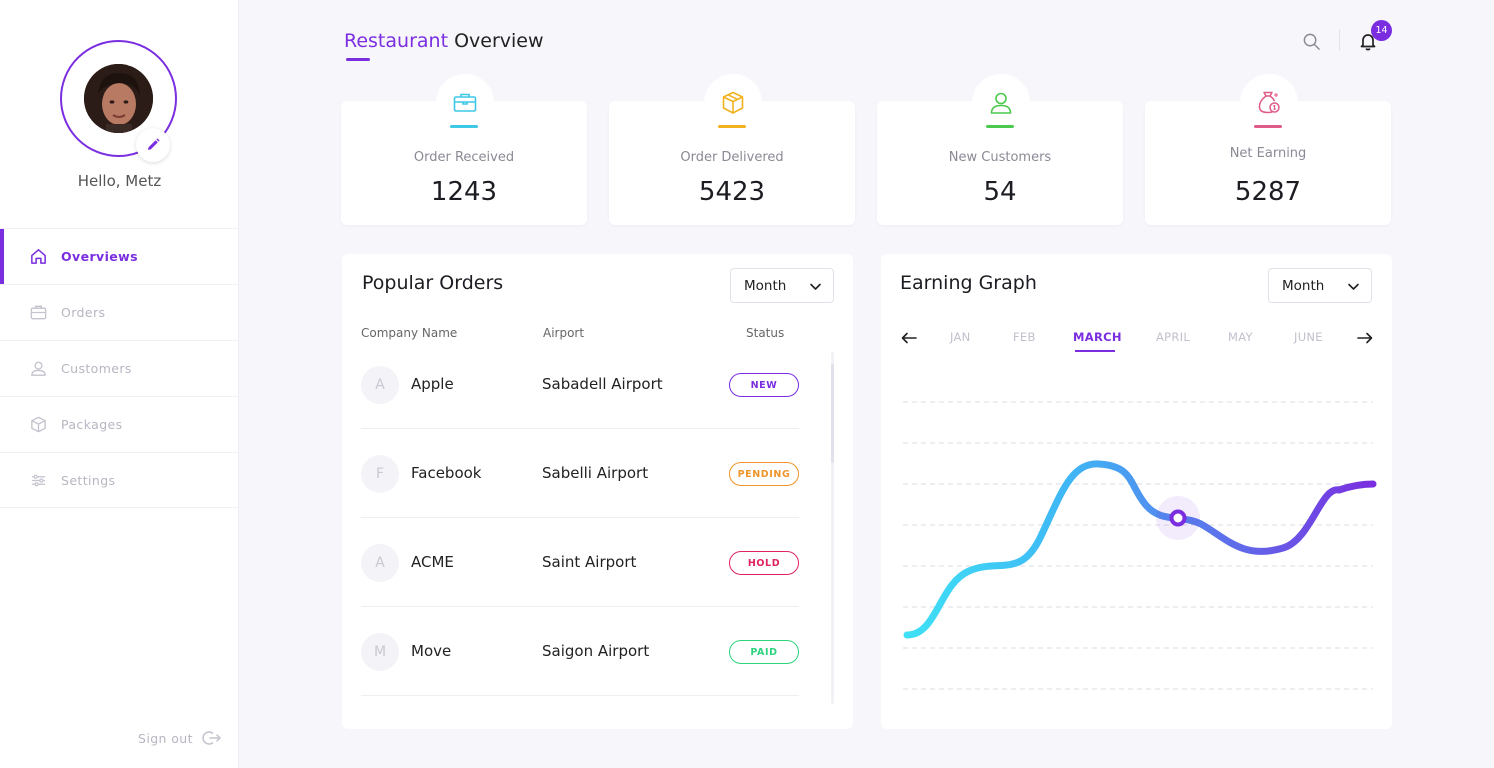 The image size is (1494, 768). Describe the element at coordinates (1173, 337) in the screenshot. I see `month-tab-april: APRIL` at that location.